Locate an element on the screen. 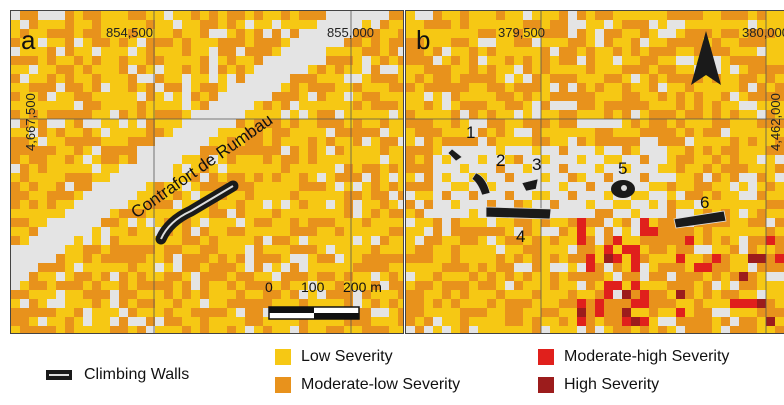  moderate-low-severity-swatch is located at coordinates (283, 385).